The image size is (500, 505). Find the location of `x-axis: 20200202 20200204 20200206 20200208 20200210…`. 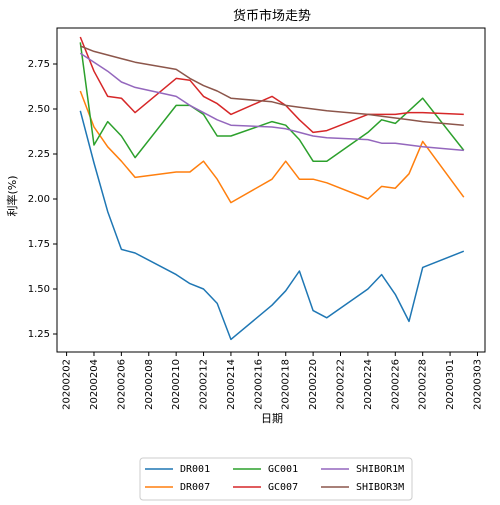

x-axis: 20200202 20200204 20200206 20200208 20200210… is located at coordinates (273, 381).